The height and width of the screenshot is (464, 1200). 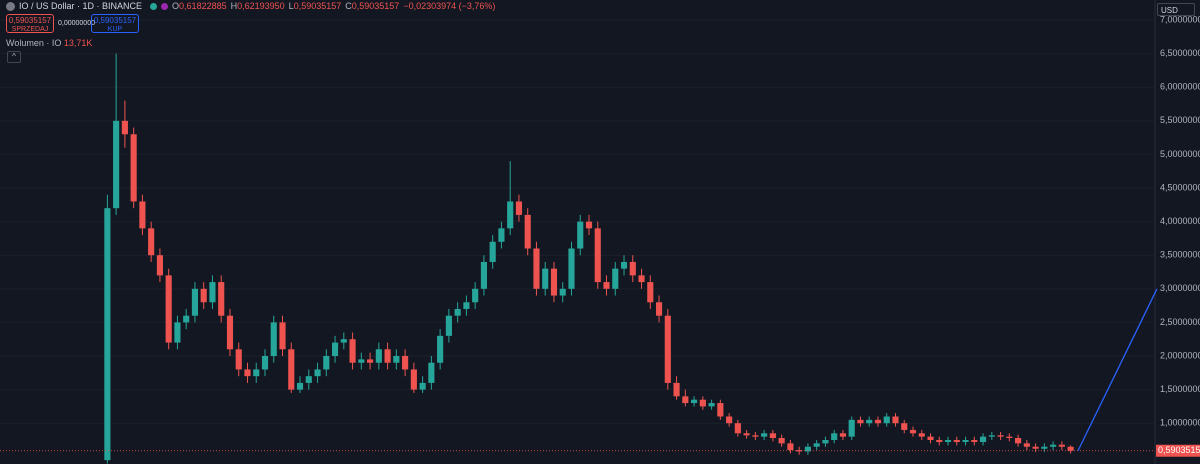 What do you see at coordinates (1180, 187) in the screenshot?
I see `y-tick-label: 4,500000000` at bounding box center [1180, 187].